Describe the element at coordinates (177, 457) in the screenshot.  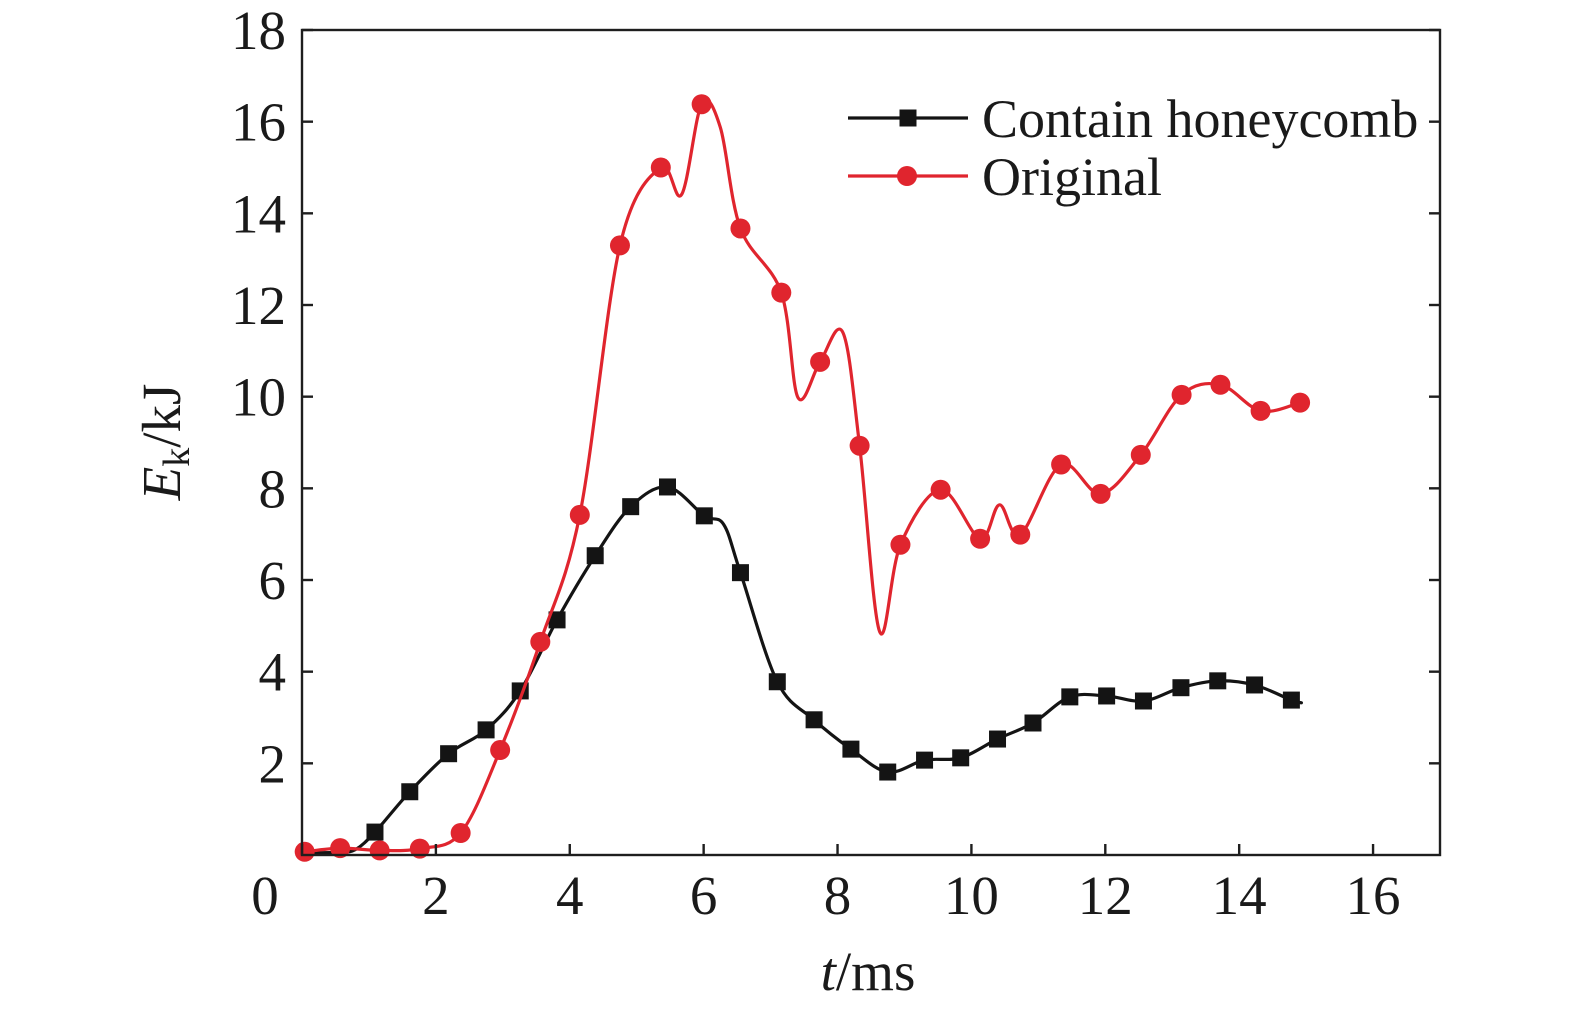
I see `y-axis-subscript: k` at that location.